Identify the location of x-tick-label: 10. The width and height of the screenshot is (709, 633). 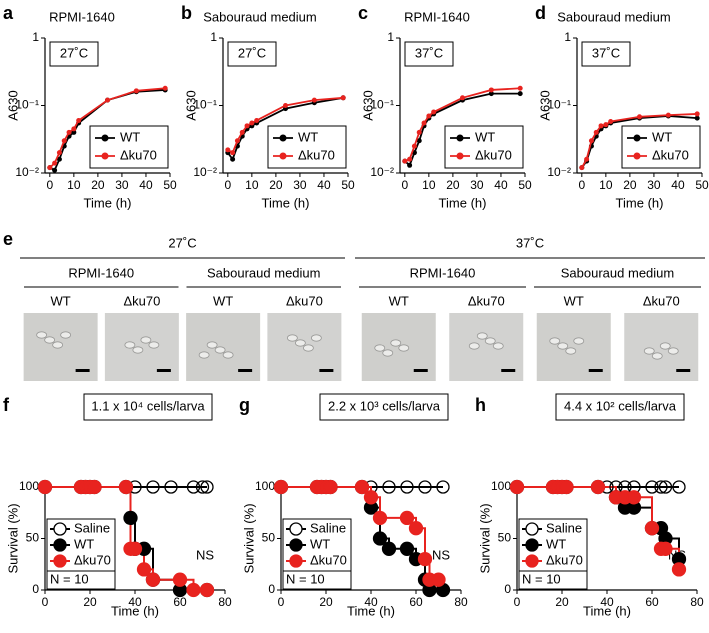
(252, 185).